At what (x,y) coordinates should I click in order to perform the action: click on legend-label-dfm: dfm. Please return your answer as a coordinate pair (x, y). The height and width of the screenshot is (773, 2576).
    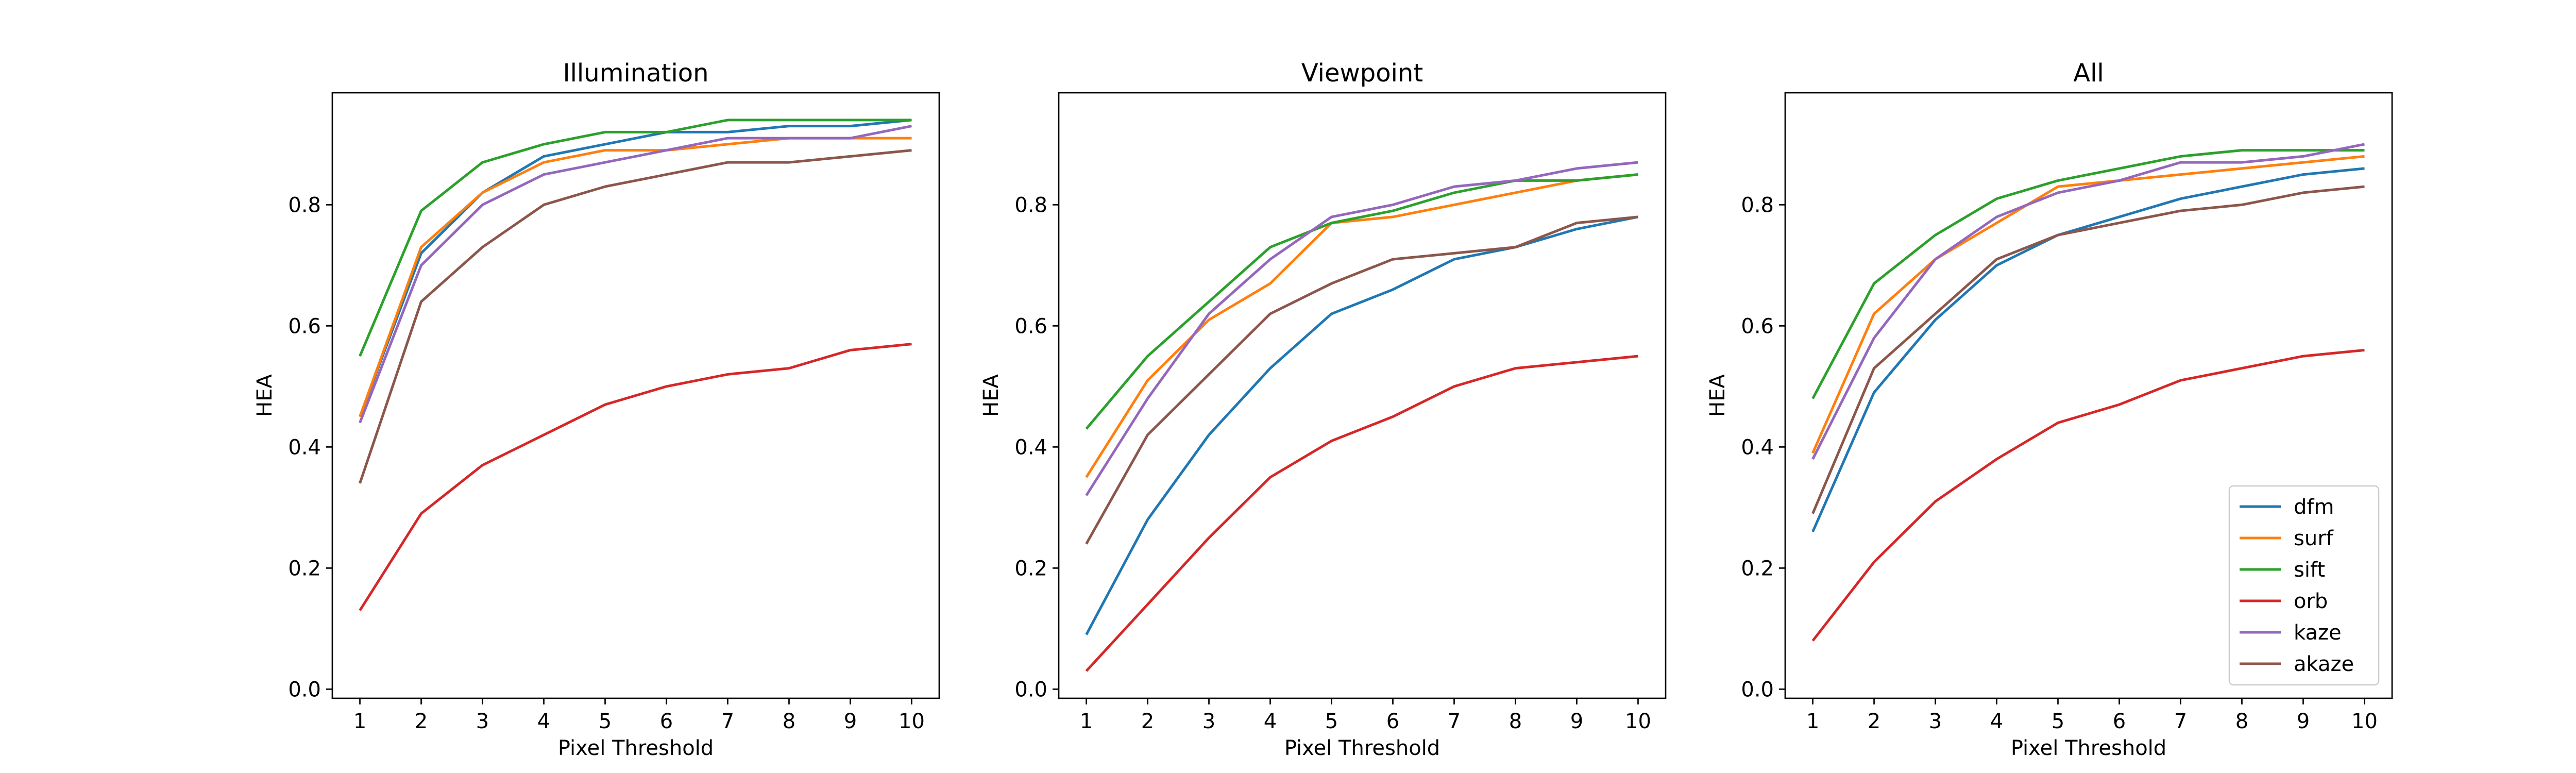
    Looking at the image, I should click on (2314, 507).